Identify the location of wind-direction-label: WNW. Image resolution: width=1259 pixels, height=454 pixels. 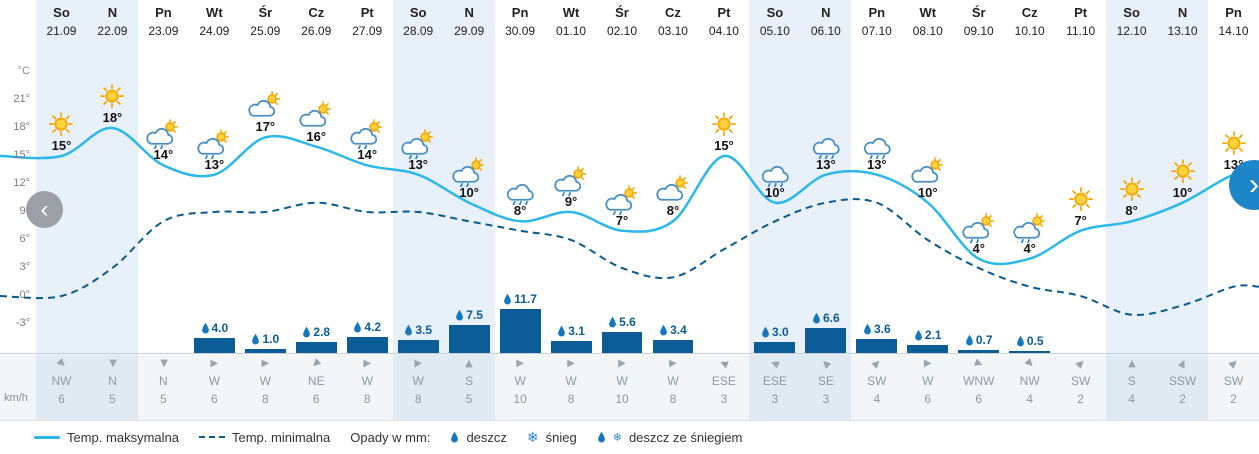
(979, 381).